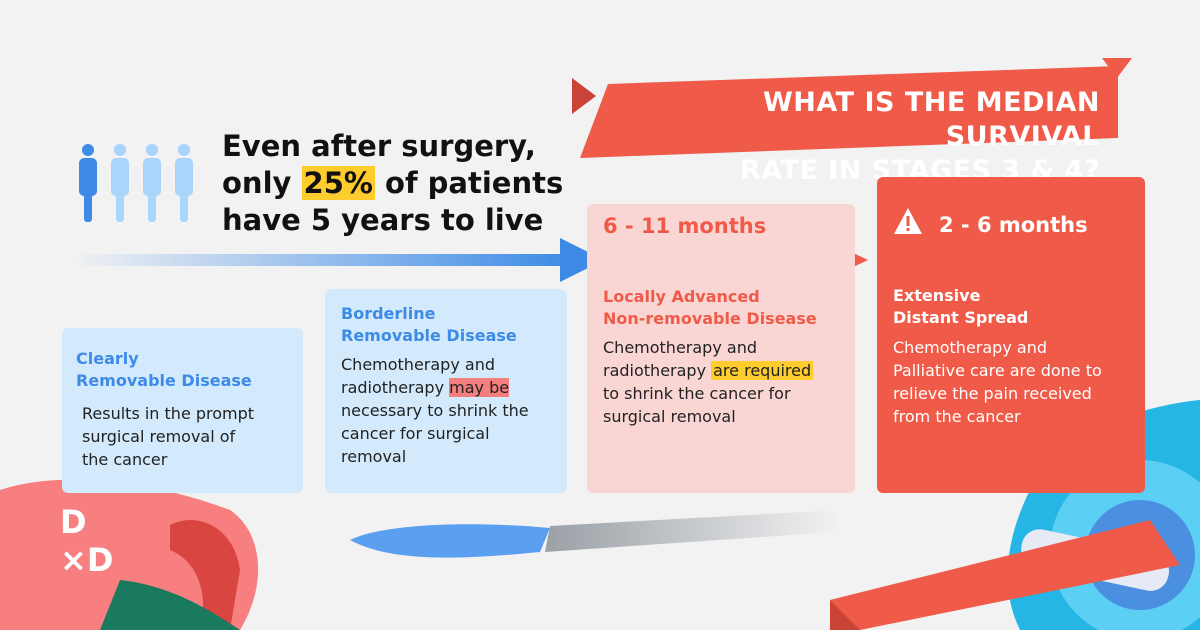 This screenshot has width=1200, height=630. I want to click on headline-line2: only 25% of patients, so click(392, 183).